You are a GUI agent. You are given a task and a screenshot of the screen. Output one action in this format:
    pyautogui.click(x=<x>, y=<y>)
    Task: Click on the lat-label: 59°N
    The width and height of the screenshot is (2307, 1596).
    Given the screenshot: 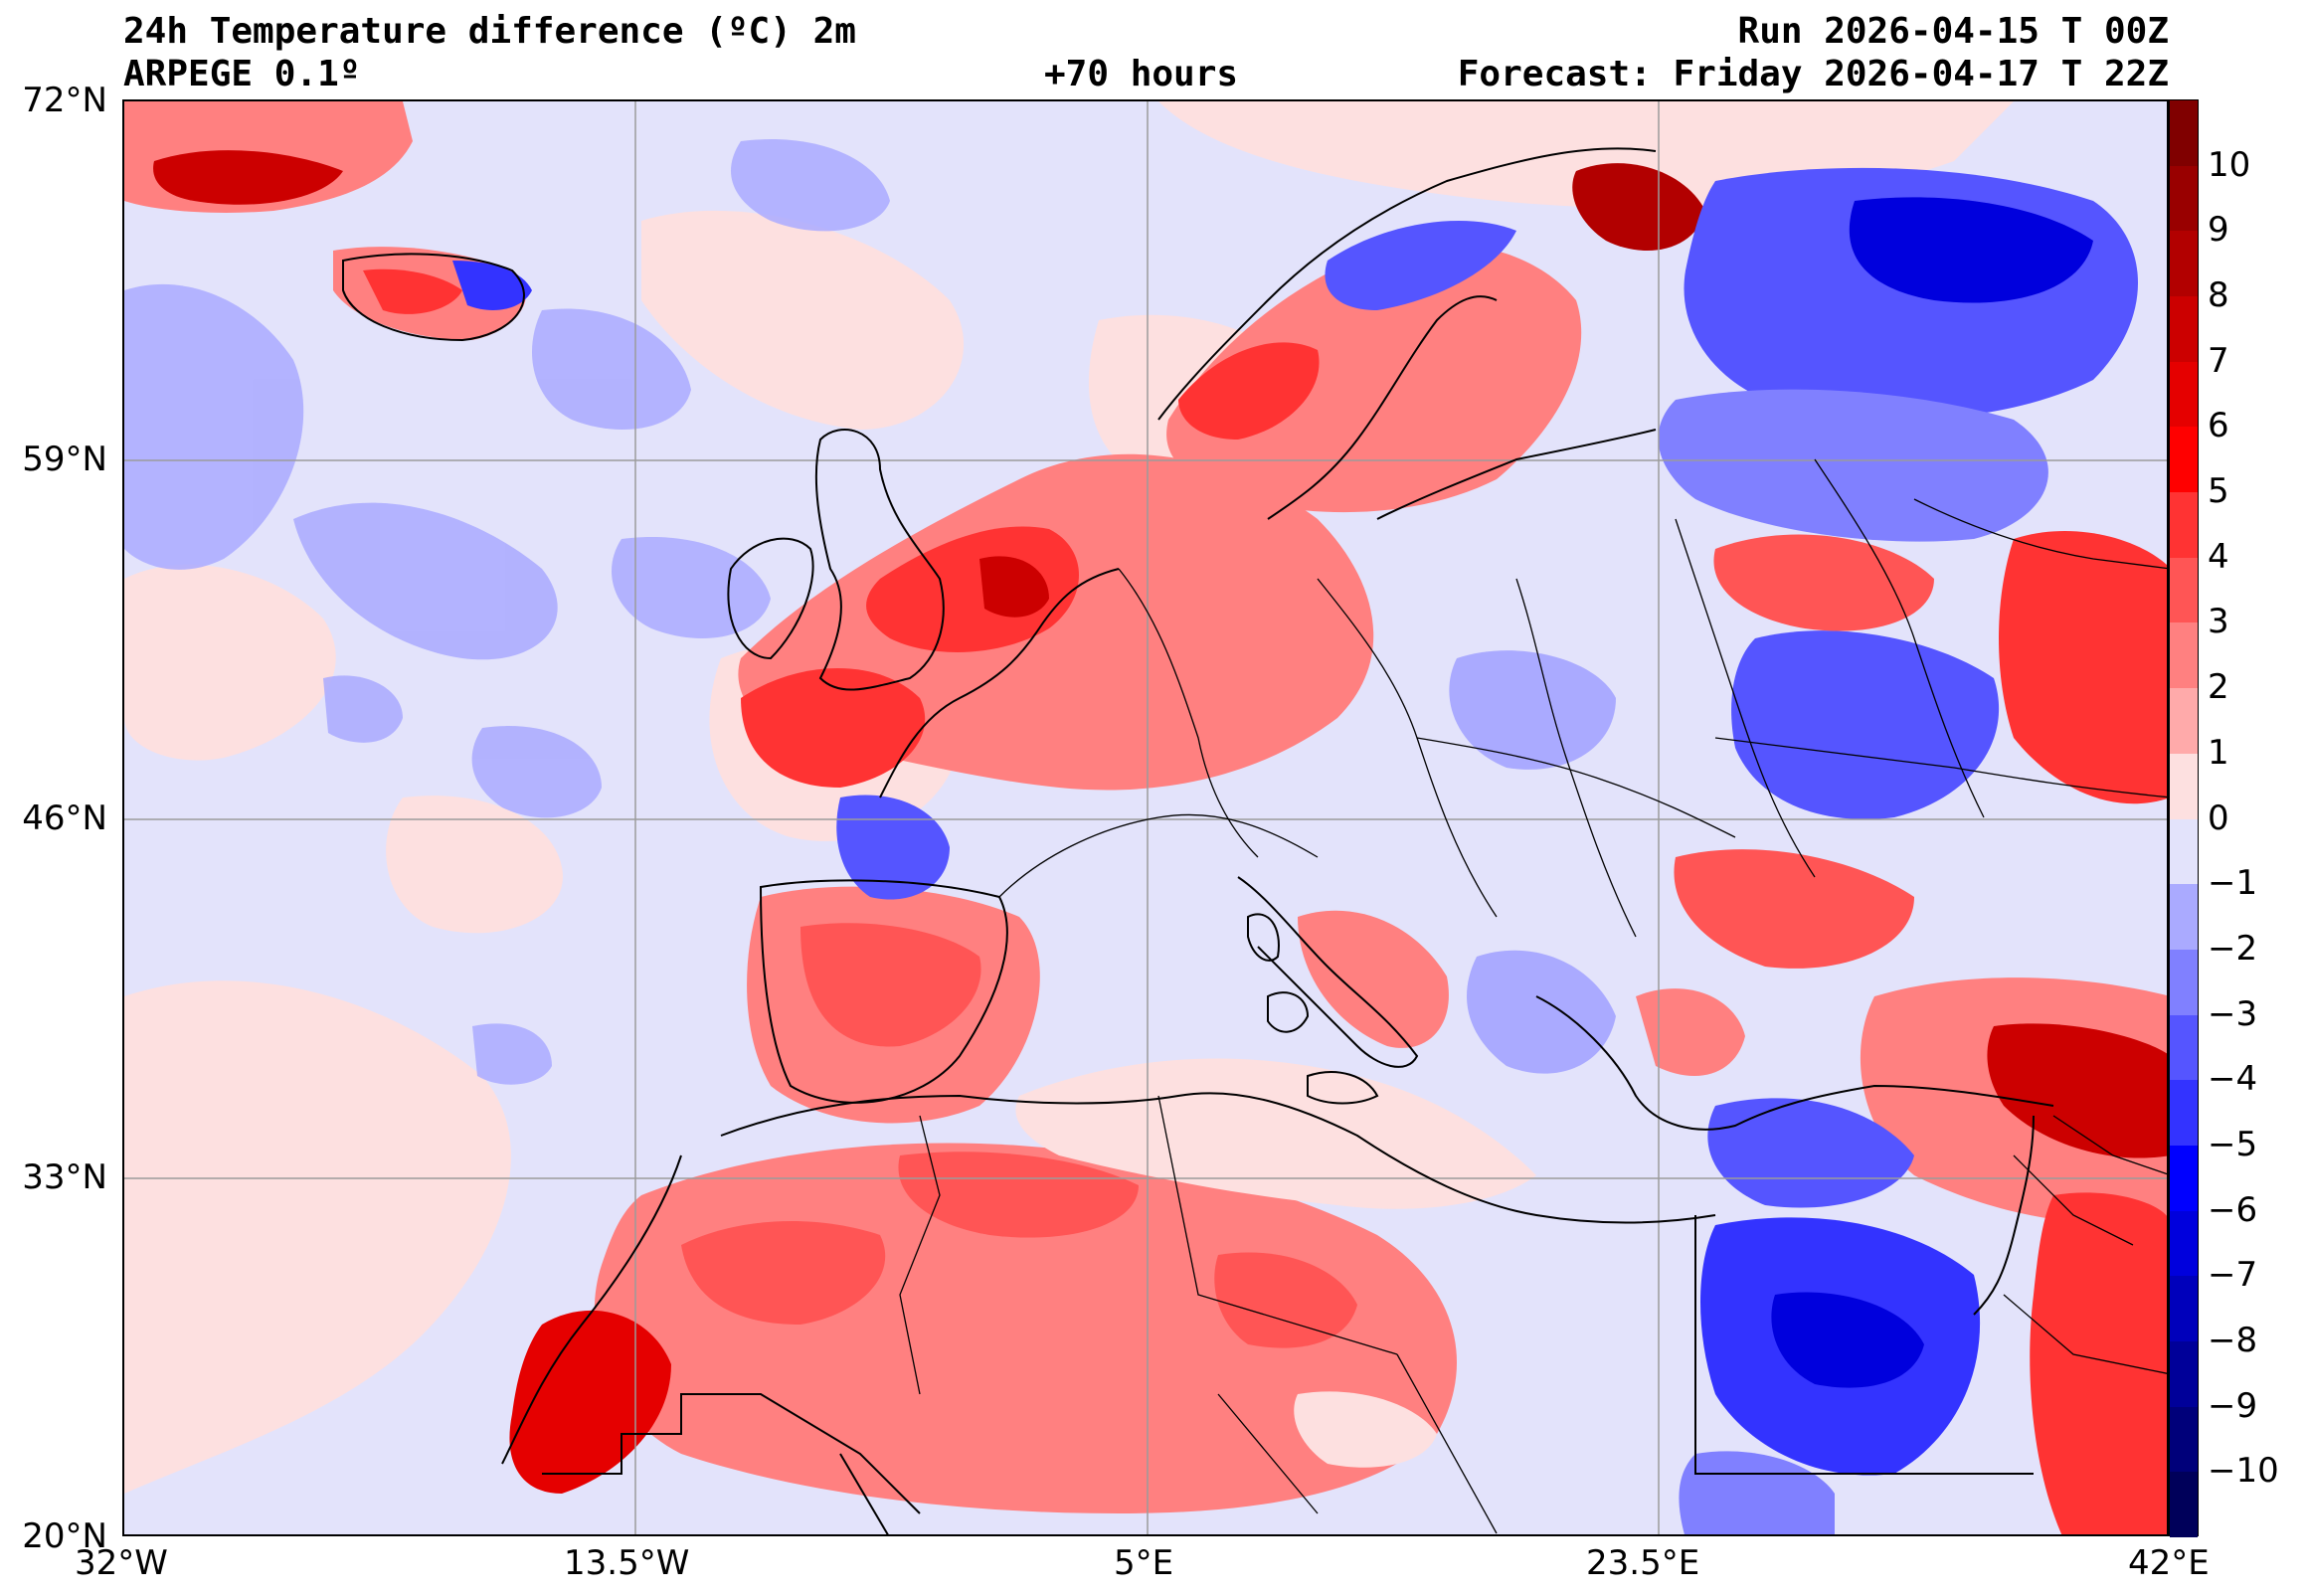 What is the action you would take?
    pyautogui.click(x=64, y=460)
    